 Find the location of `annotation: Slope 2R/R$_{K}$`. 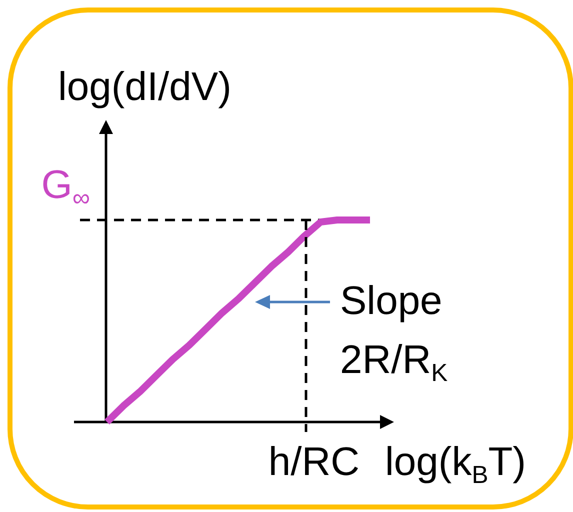

annotation: Slope 2R/R$_{K}$ is located at coordinates (394, 333).